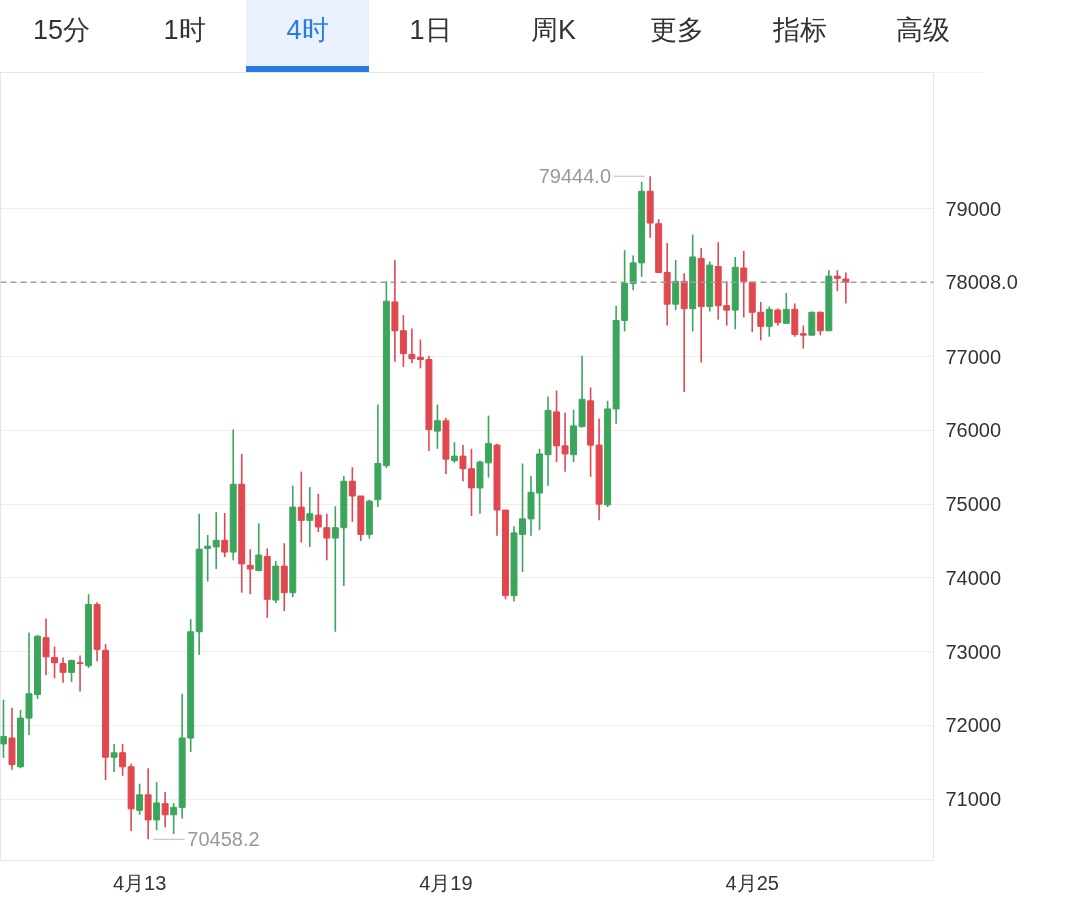 The width and height of the screenshot is (1080, 900). Describe the element at coordinates (973, 799) in the screenshot. I see `y-tick-label: 71000` at that location.